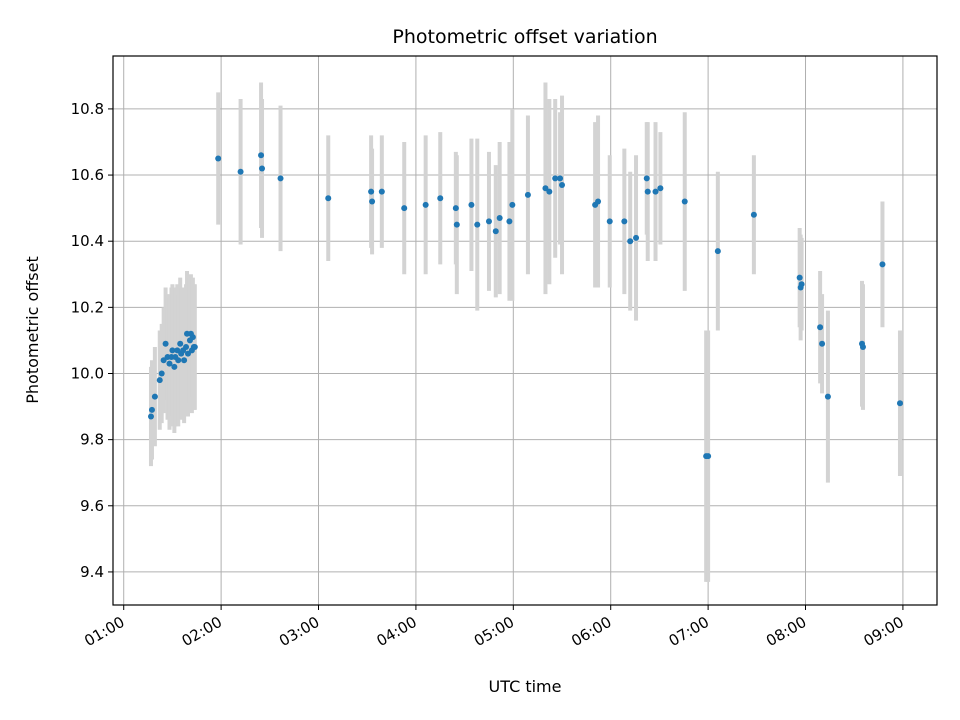 Image resolution: width=960 pixels, height=720 pixels. Describe the element at coordinates (87, 109) in the screenshot. I see `y-tick-label: 10.8` at that location.